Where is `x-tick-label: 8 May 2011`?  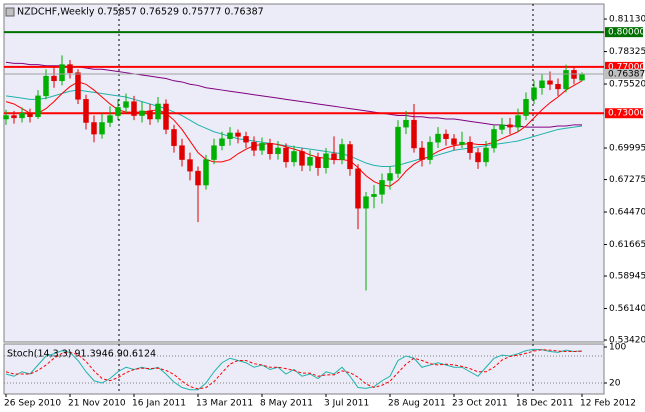 x-tick-label: 8 May 2011 is located at coordinates (286, 404).